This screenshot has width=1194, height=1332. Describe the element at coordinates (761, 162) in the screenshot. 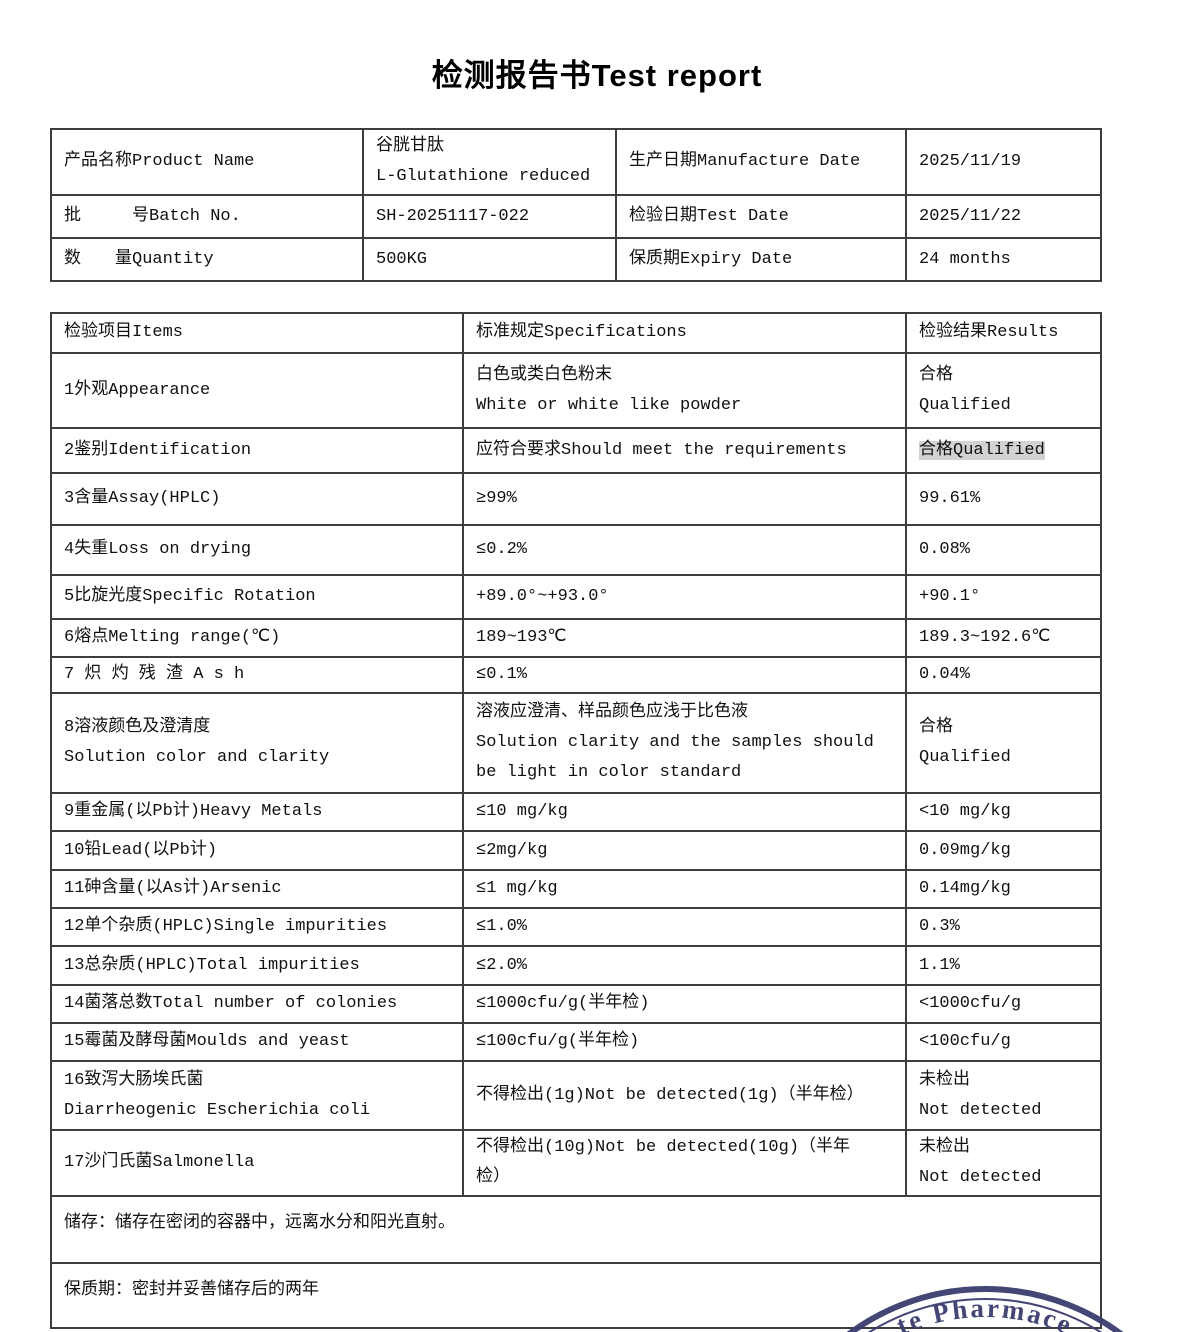

I see `manufacture-date-label: 生产日期Manufacture Date` at that location.